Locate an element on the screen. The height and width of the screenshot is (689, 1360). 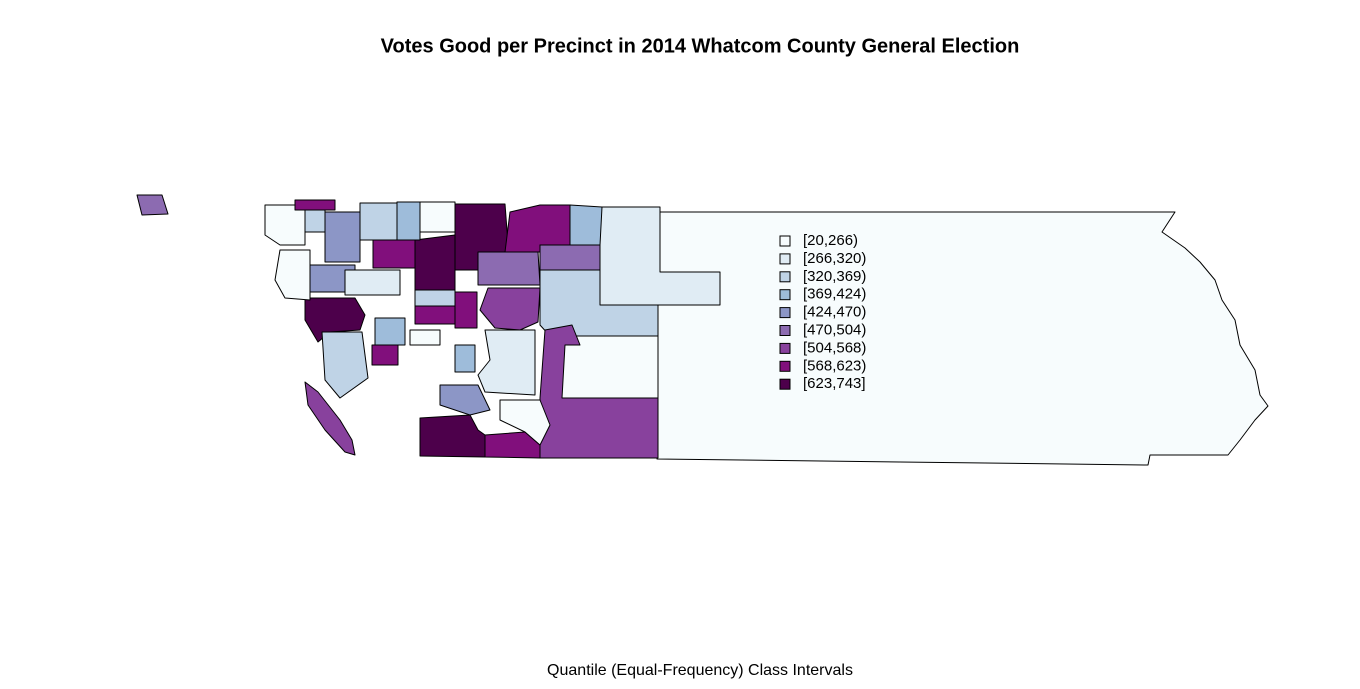
legend-label: [20,266) is located at coordinates (830, 240).